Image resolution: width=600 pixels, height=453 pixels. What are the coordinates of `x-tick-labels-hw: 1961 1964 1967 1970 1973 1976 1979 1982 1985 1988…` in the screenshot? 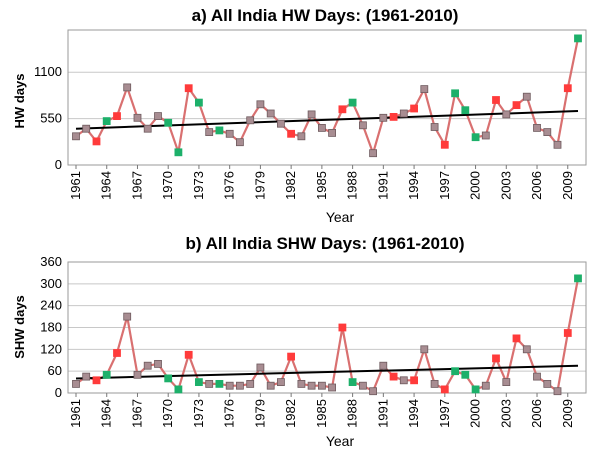 It's located at (321, 185).